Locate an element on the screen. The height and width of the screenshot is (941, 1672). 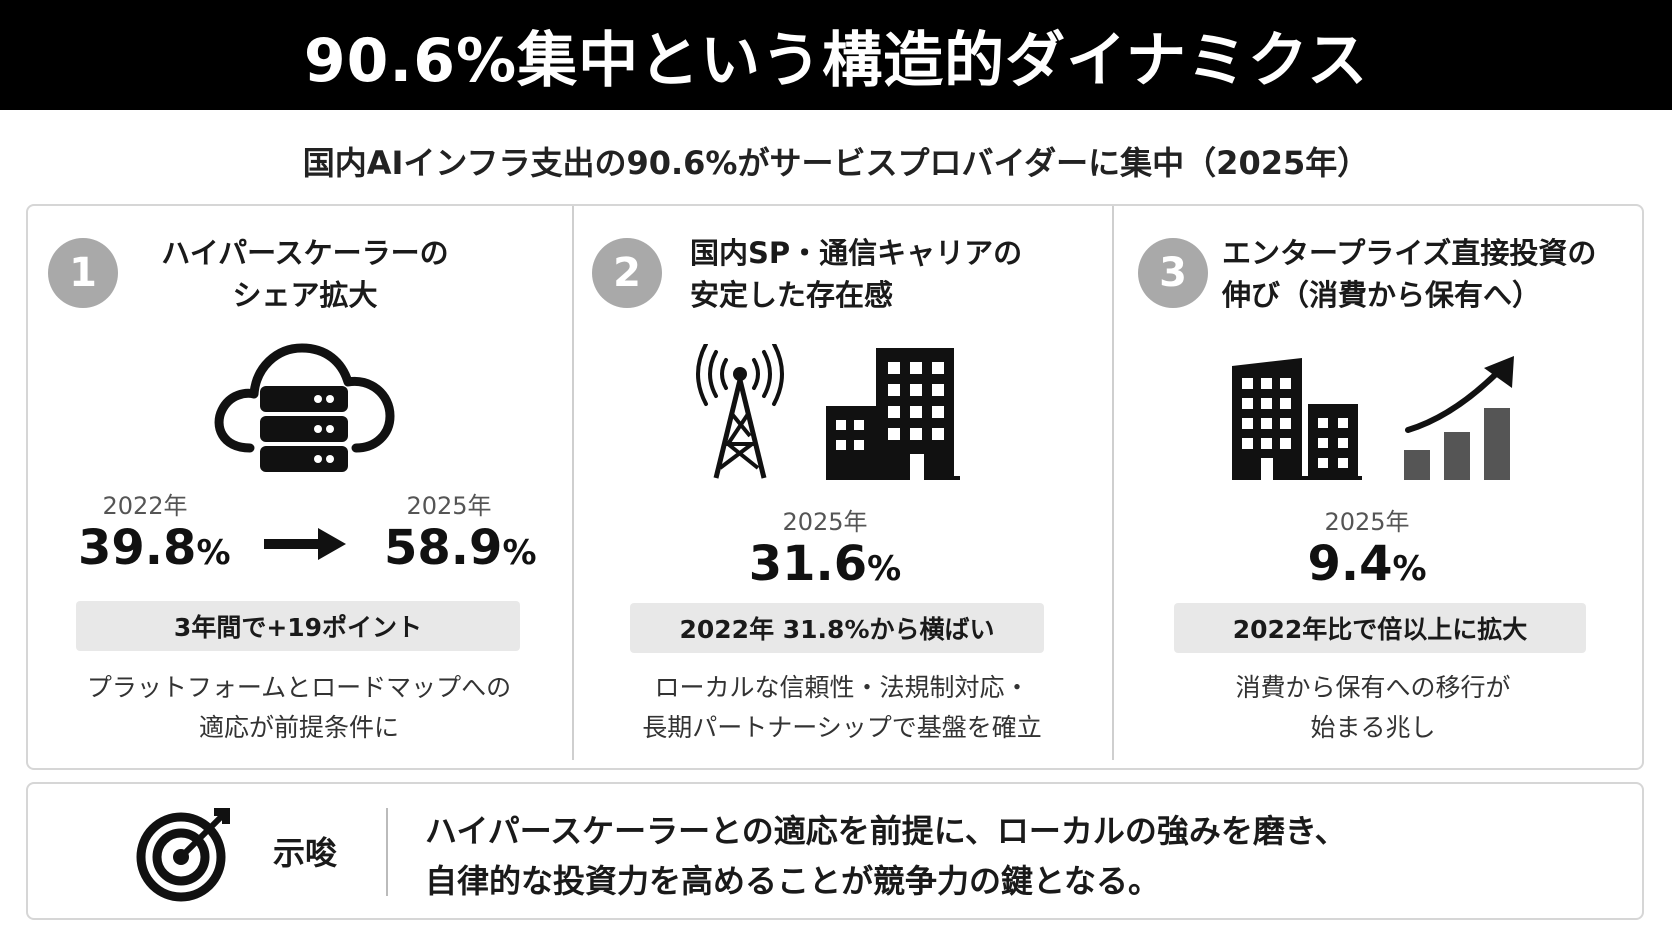
panel-year-2: 2025年 is located at coordinates (825, 522).